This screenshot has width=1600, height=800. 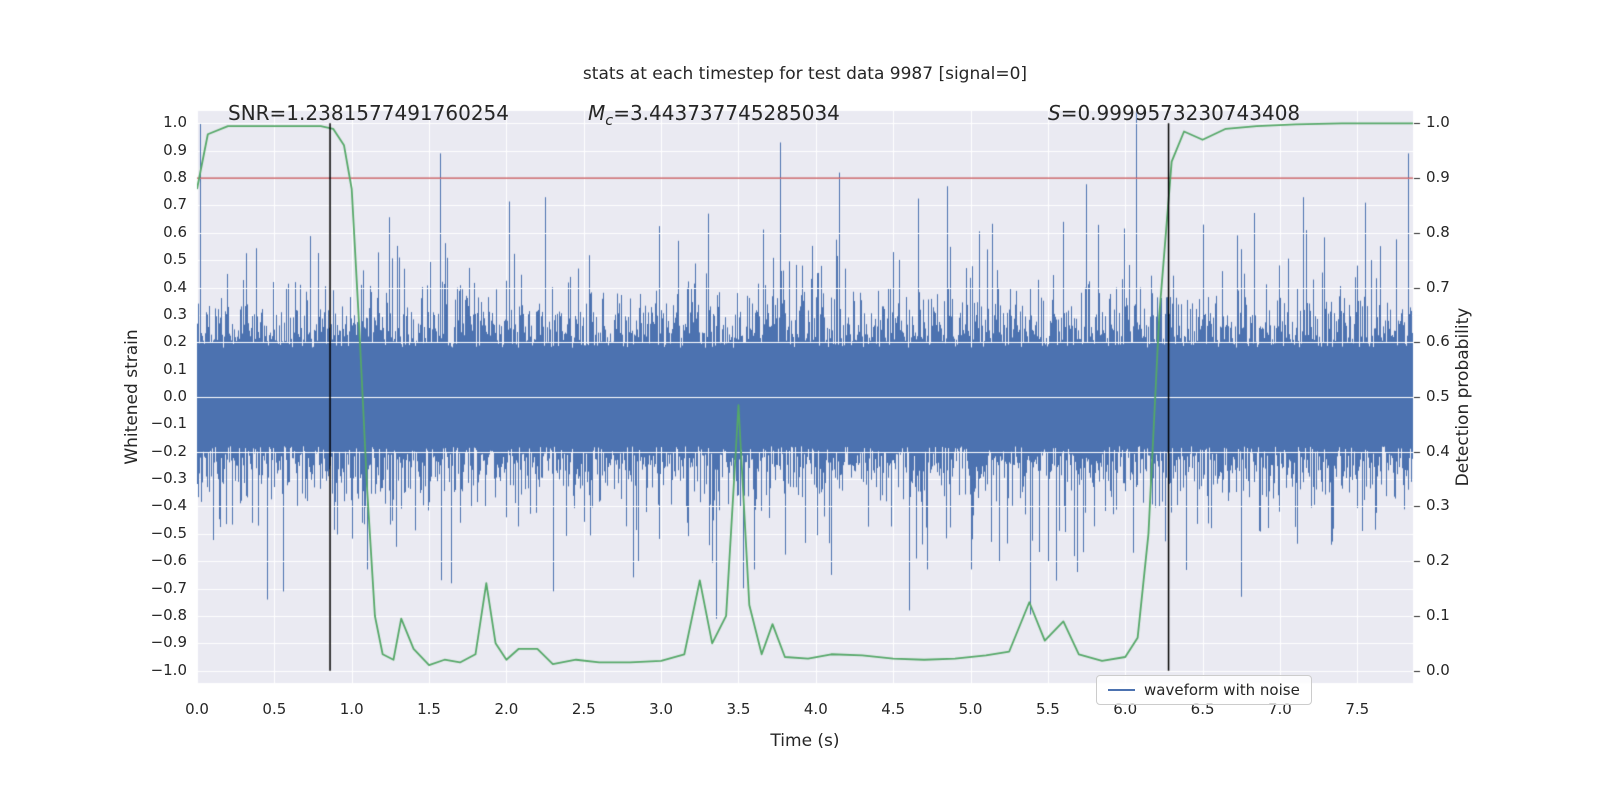 What do you see at coordinates (168, 614) in the screenshot?
I see `y-left-tick-label: −0.8` at bounding box center [168, 614].